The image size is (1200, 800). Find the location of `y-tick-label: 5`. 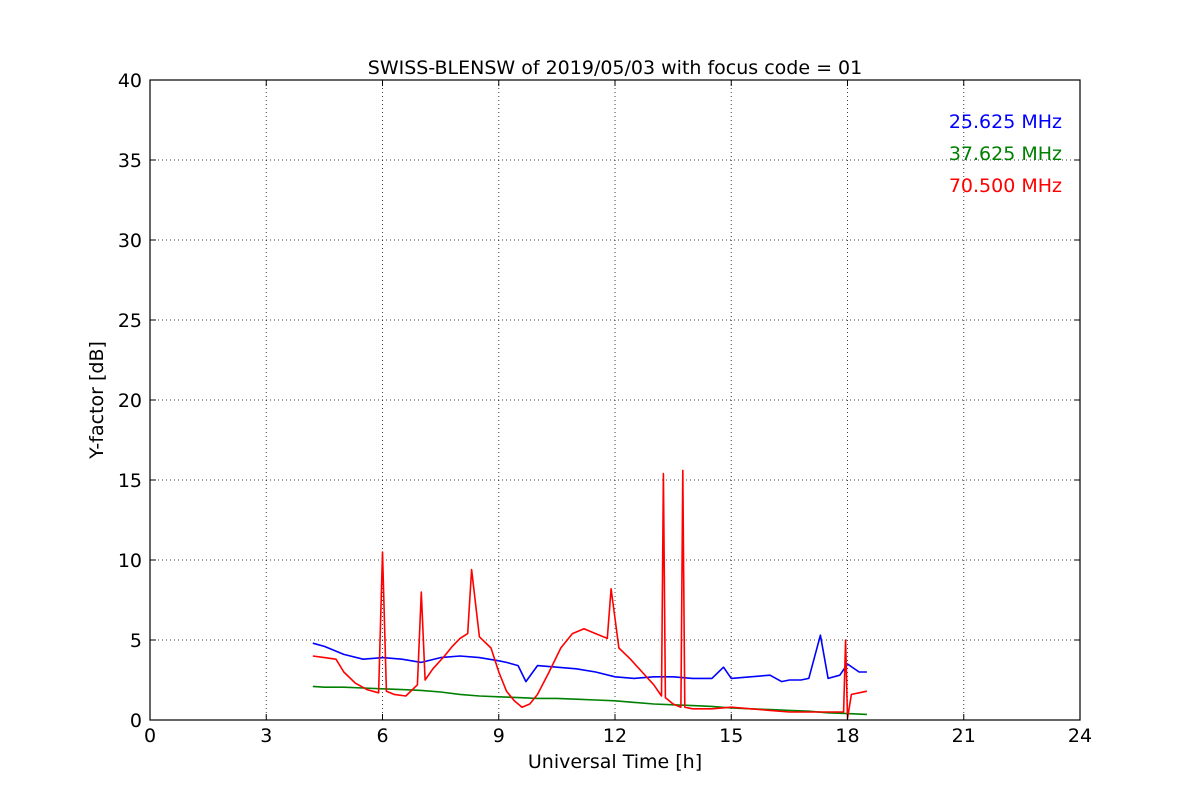

y-tick-label: 5 is located at coordinates (136, 641).